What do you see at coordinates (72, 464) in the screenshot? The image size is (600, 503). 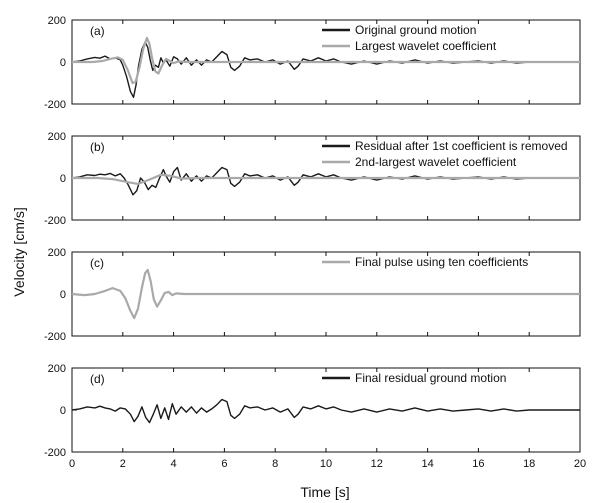 I see `x-tick-label: 0` at bounding box center [72, 464].